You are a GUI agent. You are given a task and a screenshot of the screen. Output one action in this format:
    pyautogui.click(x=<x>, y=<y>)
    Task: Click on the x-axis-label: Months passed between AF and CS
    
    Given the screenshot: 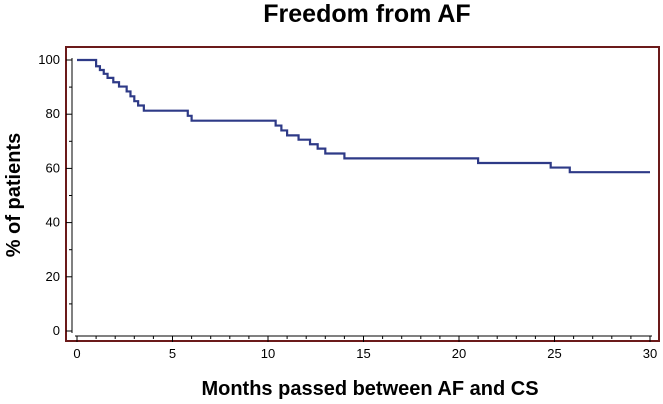 What is the action you would take?
    pyautogui.click(x=369, y=389)
    